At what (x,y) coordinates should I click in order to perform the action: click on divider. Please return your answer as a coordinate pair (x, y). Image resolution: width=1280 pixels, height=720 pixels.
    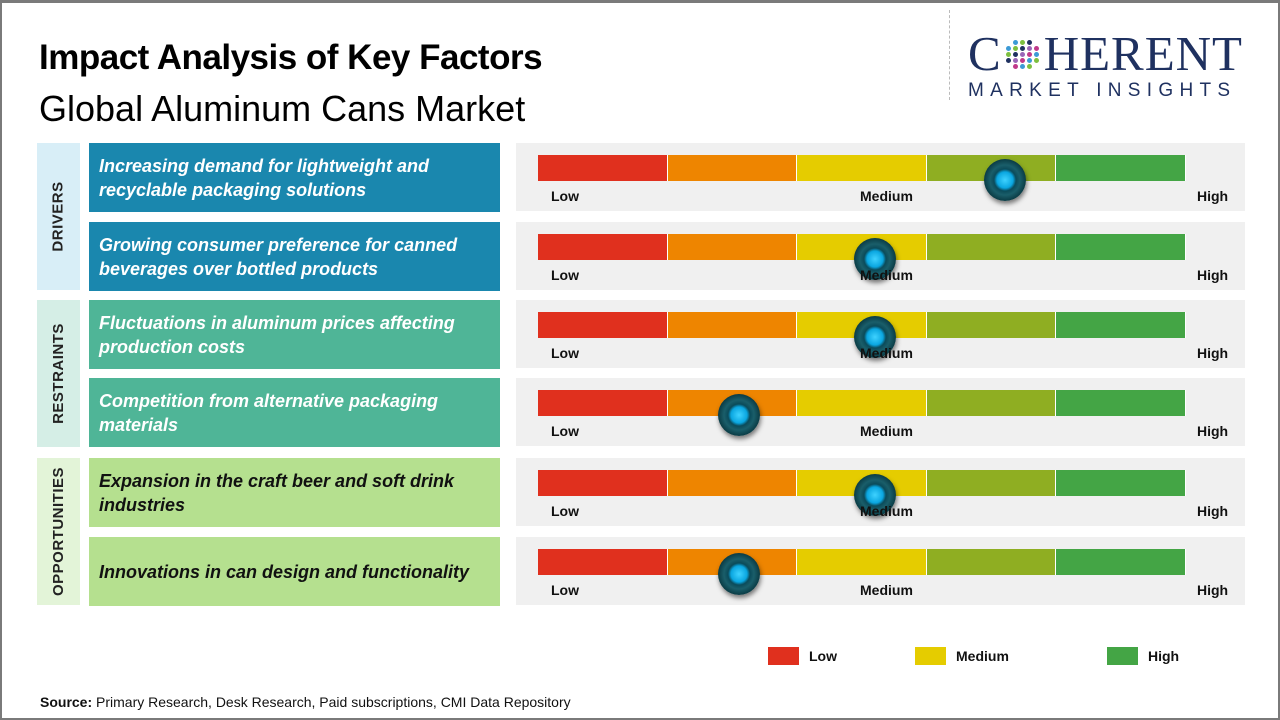
    Looking at the image, I should click on (949, 55).